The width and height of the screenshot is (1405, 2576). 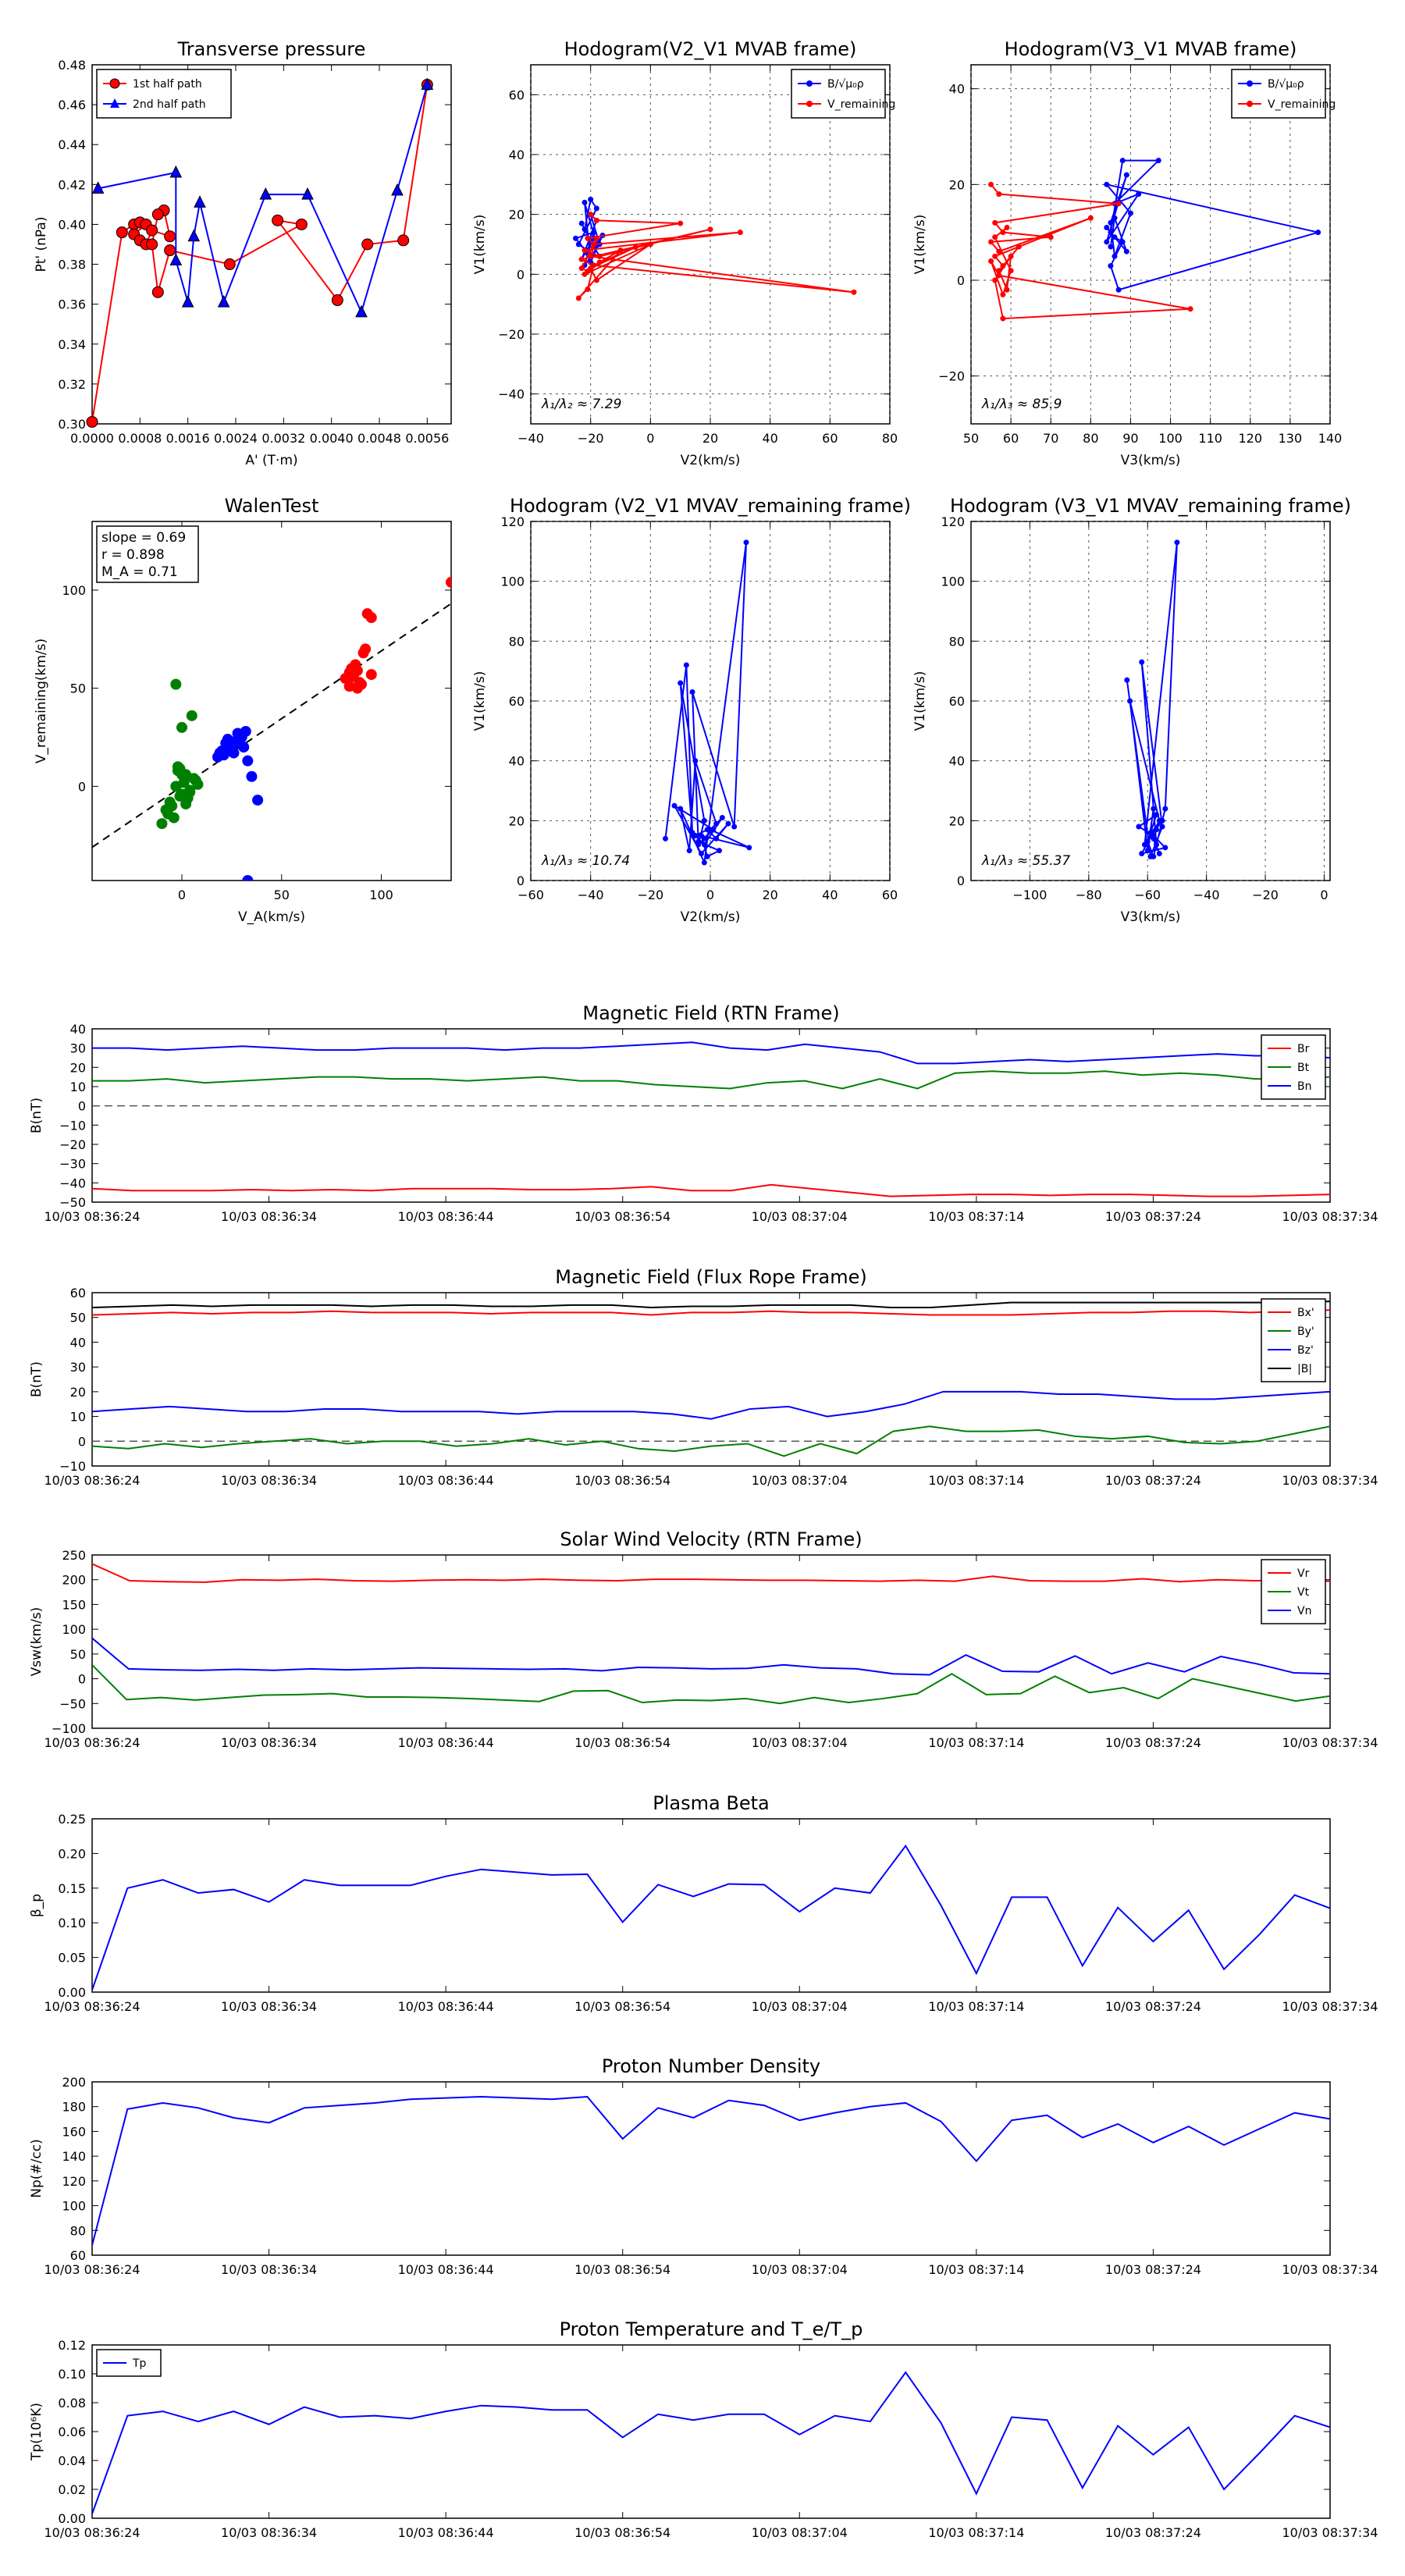 I want to click on walen-stat: slope = 0.69, so click(x=144, y=538).